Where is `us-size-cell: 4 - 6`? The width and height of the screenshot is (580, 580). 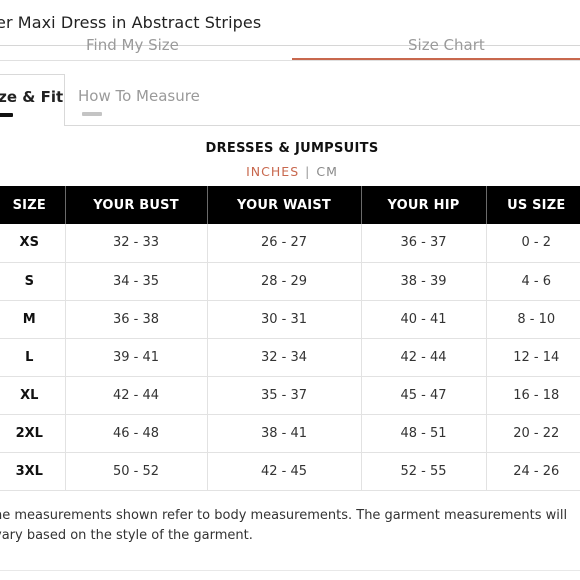 us-size-cell: 4 - 6 is located at coordinates (532, 281).